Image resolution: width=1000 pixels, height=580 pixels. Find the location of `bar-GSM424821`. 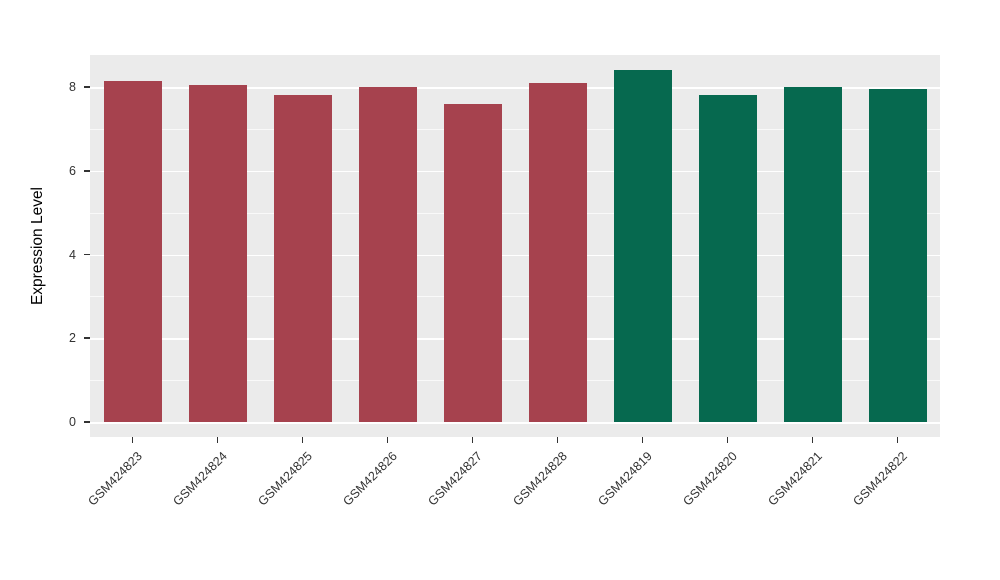

bar-GSM424821 is located at coordinates (812, 254).